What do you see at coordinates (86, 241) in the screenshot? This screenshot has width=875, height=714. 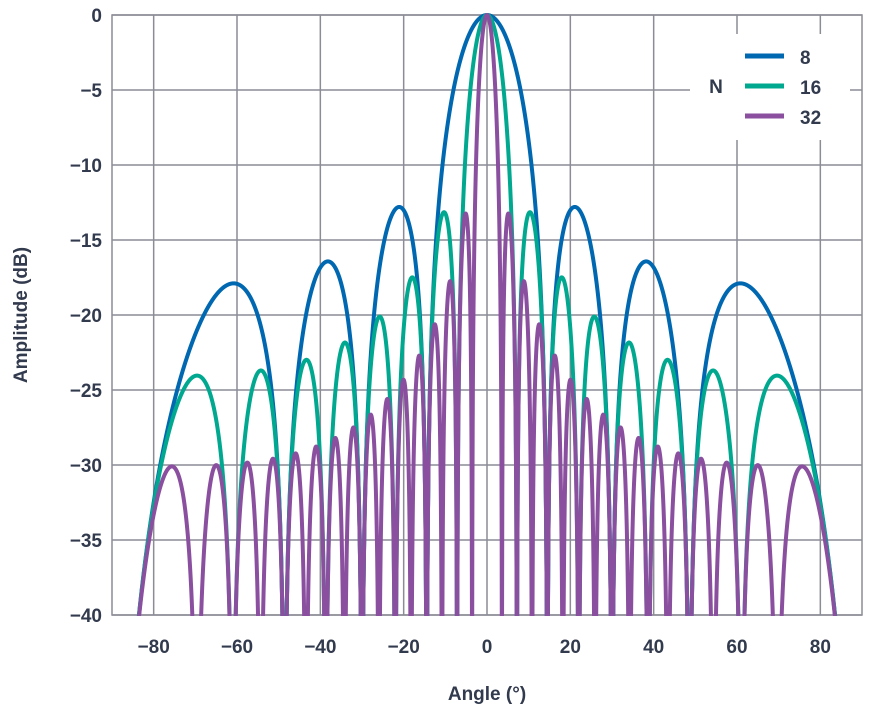 I see `y-tick-label: −15` at bounding box center [86, 241].